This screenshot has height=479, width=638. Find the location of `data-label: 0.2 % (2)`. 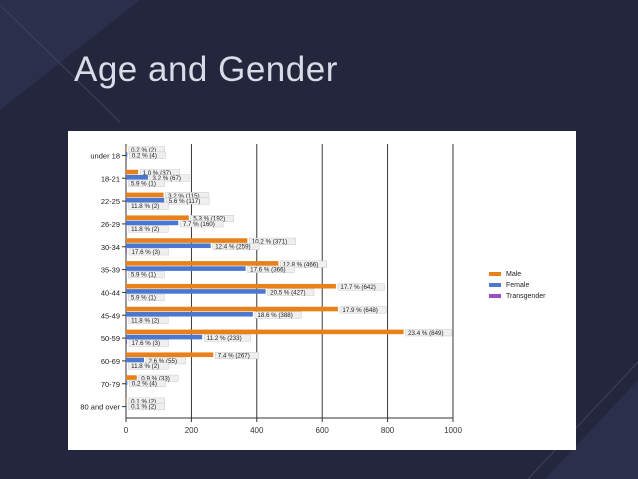

data-label: 0.2 % (2) is located at coordinates (143, 150).